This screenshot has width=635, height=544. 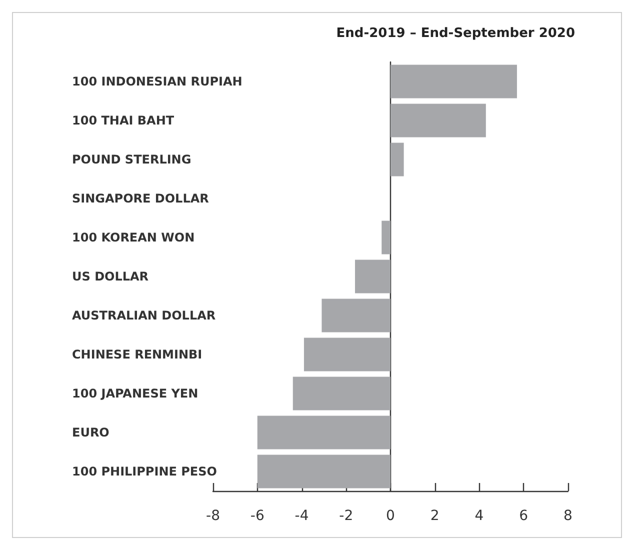 I want to click on x-tick-label: -4, so click(x=301, y=516).